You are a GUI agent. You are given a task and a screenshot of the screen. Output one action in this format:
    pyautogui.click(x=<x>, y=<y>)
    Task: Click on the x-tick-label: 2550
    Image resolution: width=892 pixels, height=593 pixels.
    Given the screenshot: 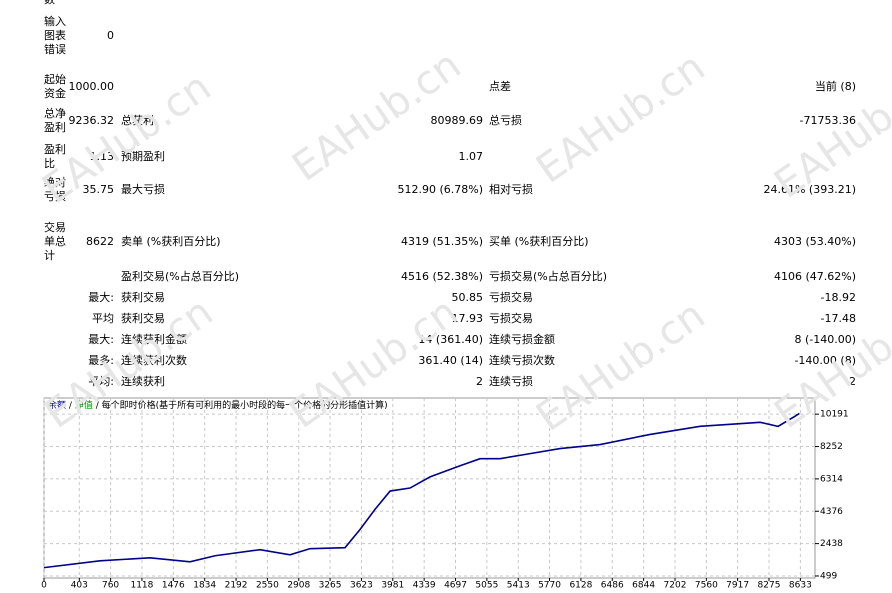 What is the action you would take?
    pyautogui.click(x=267, y=586)
    